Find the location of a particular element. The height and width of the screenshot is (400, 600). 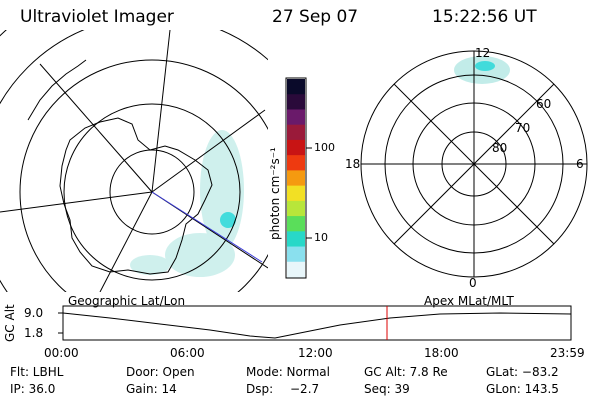

aurora-emission-geo is located at coordinates (187, 203).